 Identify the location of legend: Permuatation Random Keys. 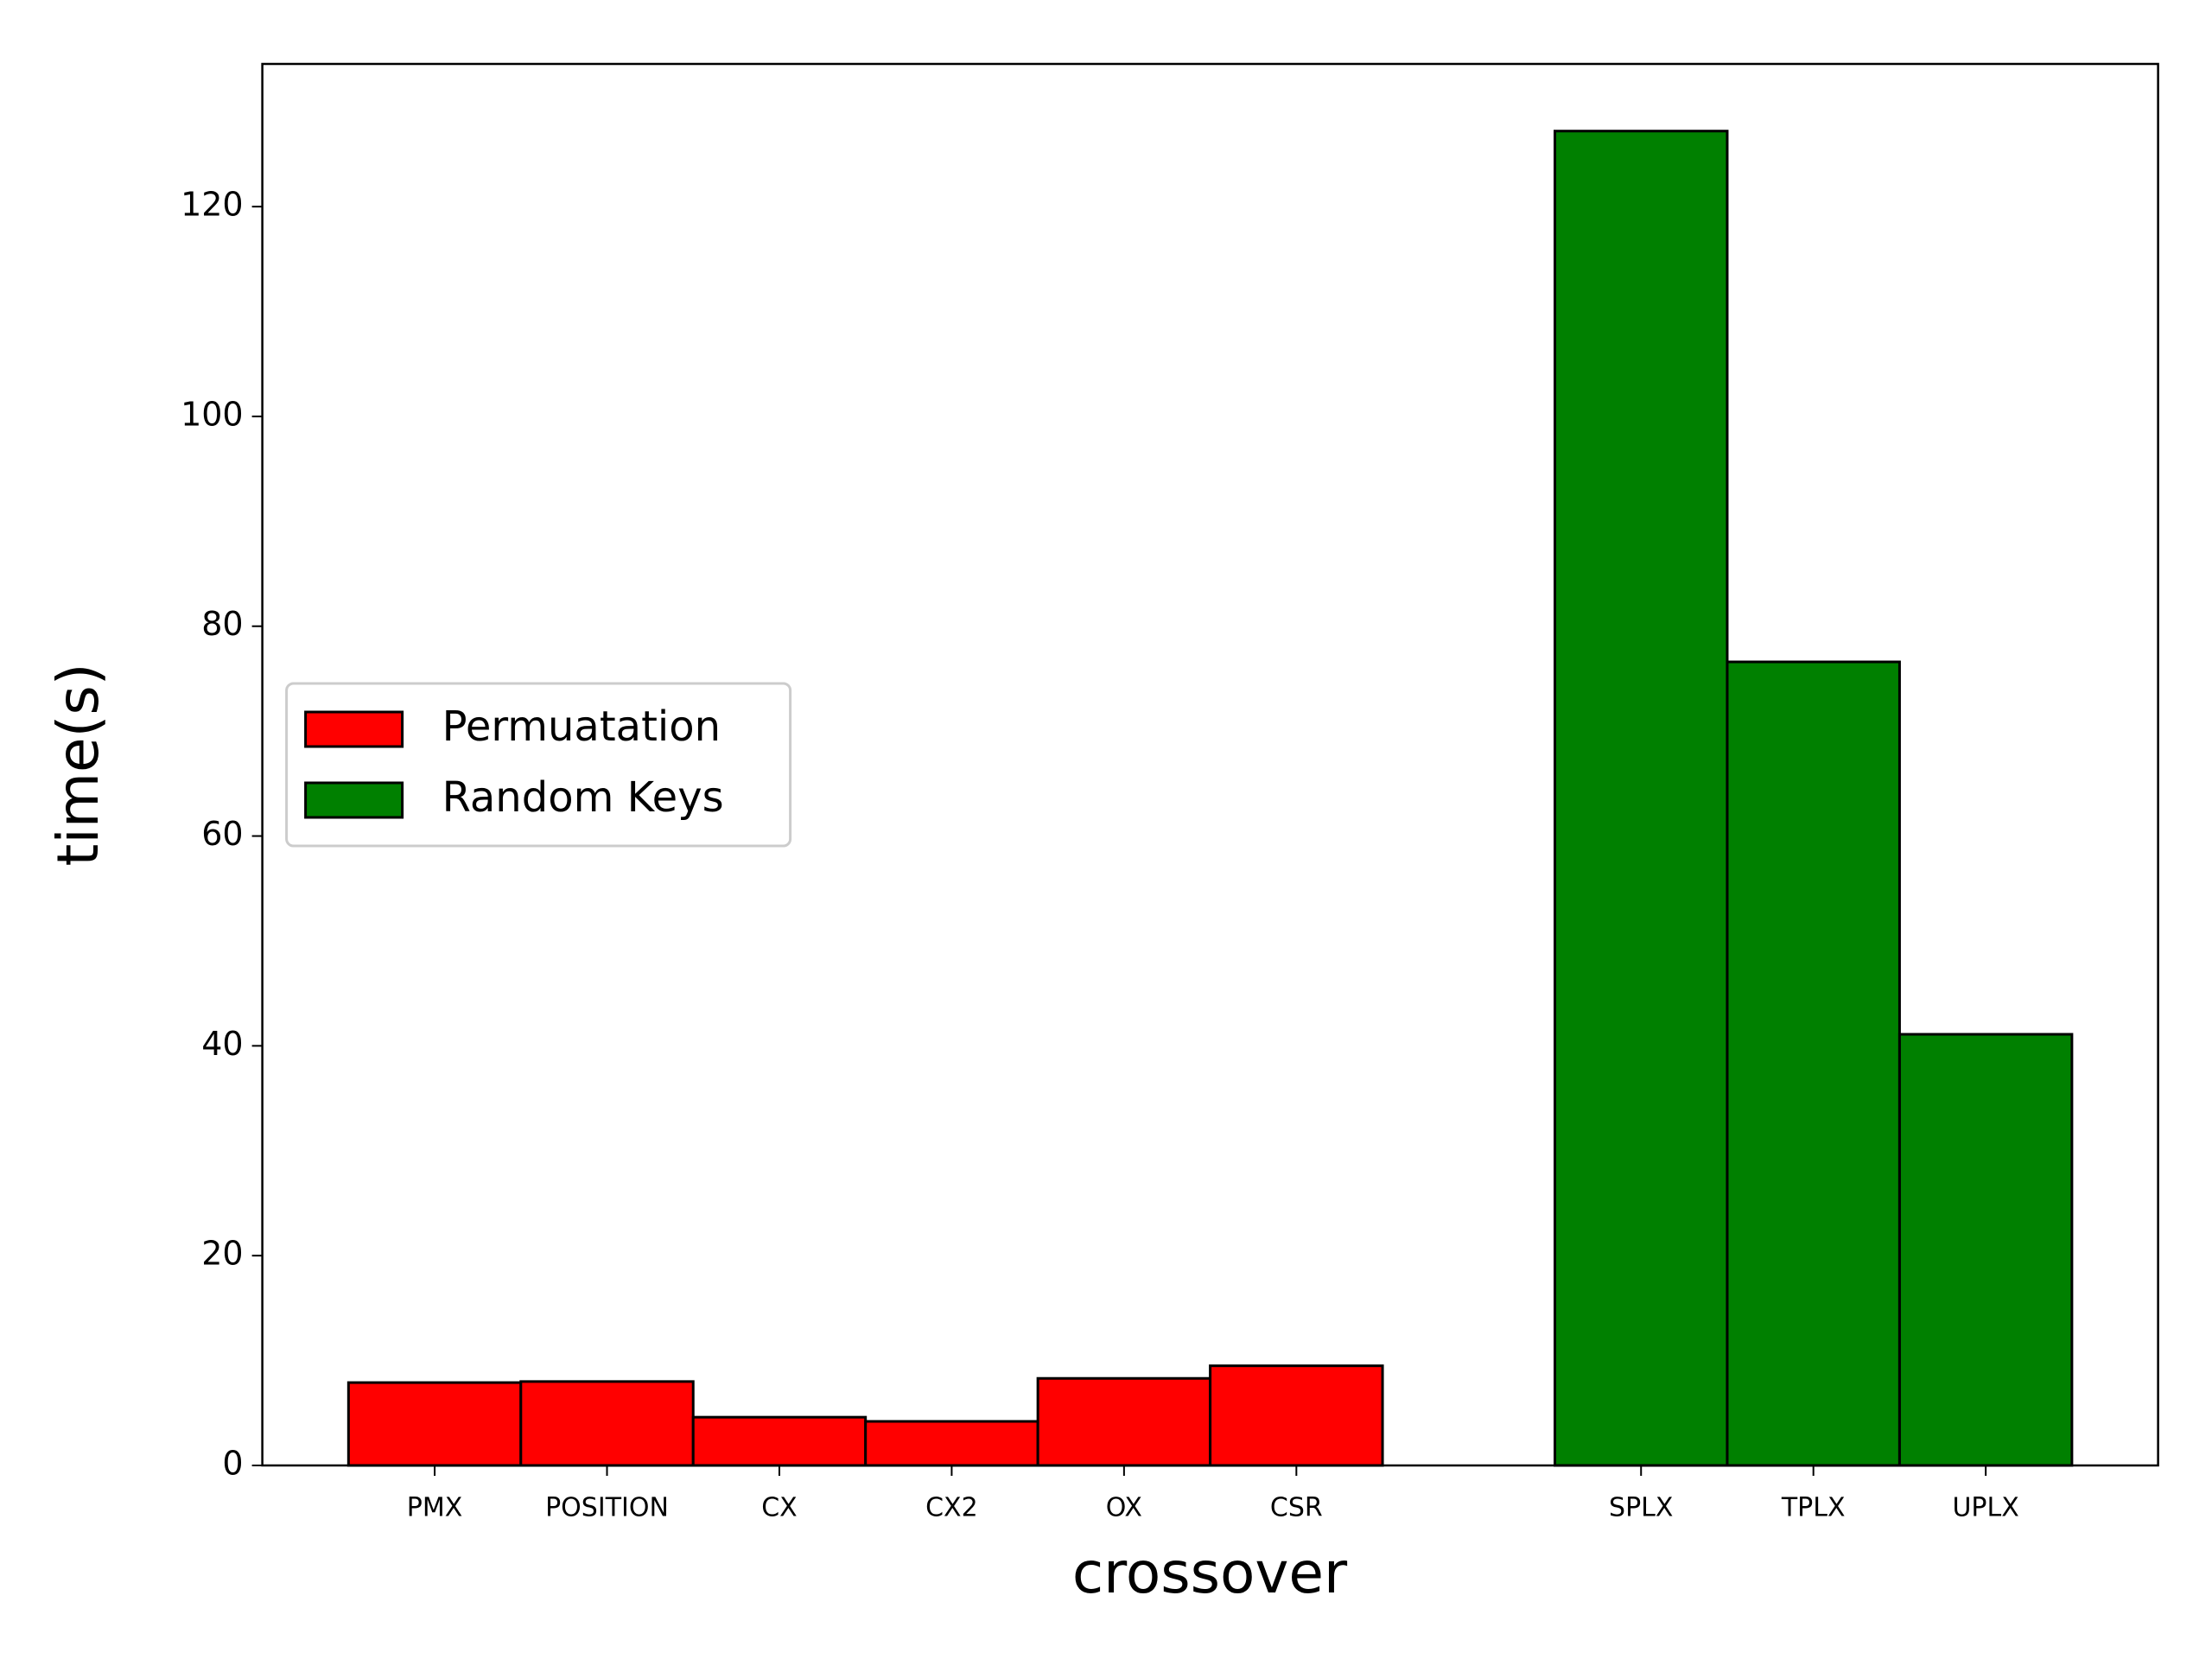
(538, 765).